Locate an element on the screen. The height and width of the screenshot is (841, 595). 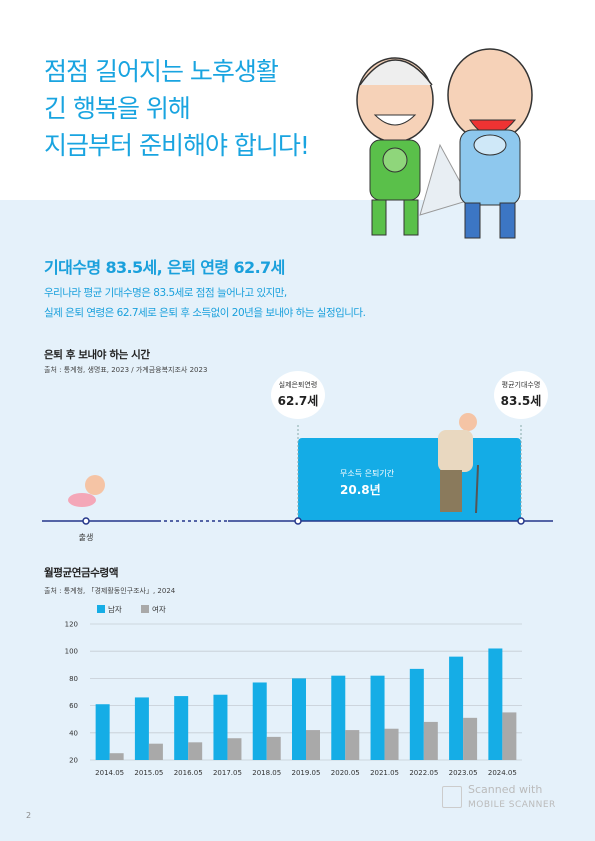
illustration is located at coordinates (444, 143).